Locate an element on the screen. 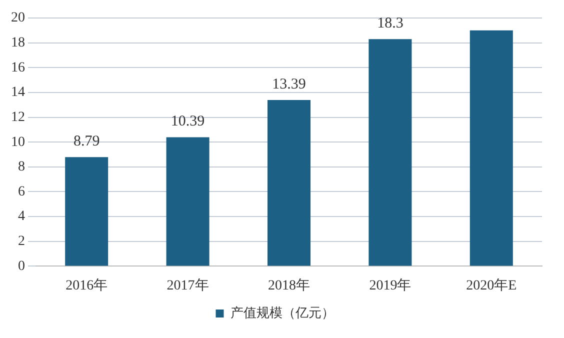 This screenshot has height=338, width=564. y-tick-label: 0 is located at coordinates (21, 266).